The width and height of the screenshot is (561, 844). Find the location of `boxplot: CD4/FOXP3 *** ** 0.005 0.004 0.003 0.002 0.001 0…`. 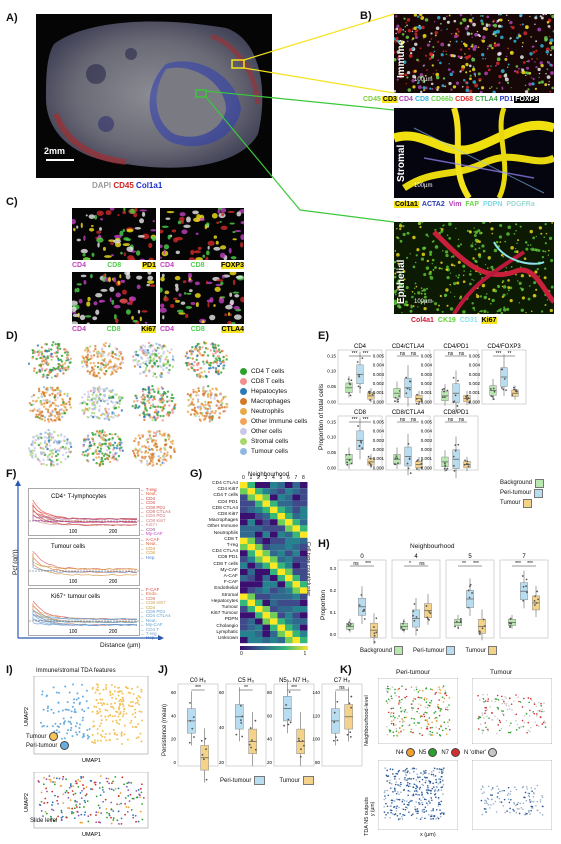

boxplot: CD4/FOXP3 *** ** 0.005 0.004 0.003 0.002 0.001 0… is located at coordinates (498, 374).